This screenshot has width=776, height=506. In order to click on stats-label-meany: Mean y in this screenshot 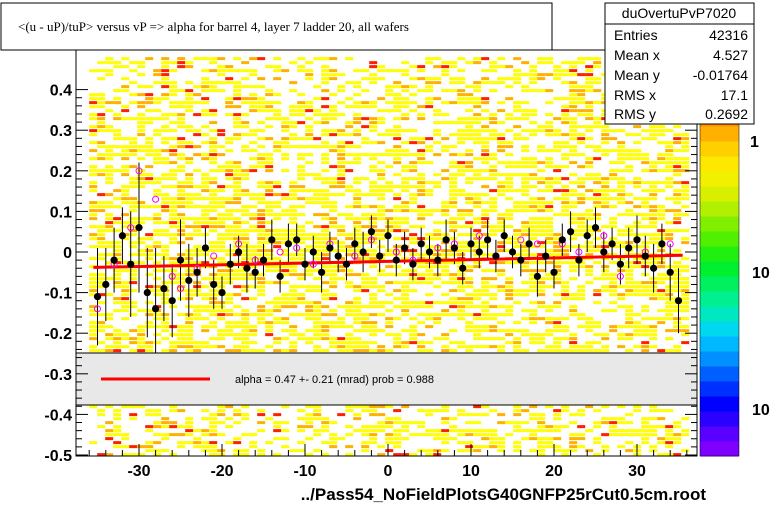, I will do `click(637, 75)`.